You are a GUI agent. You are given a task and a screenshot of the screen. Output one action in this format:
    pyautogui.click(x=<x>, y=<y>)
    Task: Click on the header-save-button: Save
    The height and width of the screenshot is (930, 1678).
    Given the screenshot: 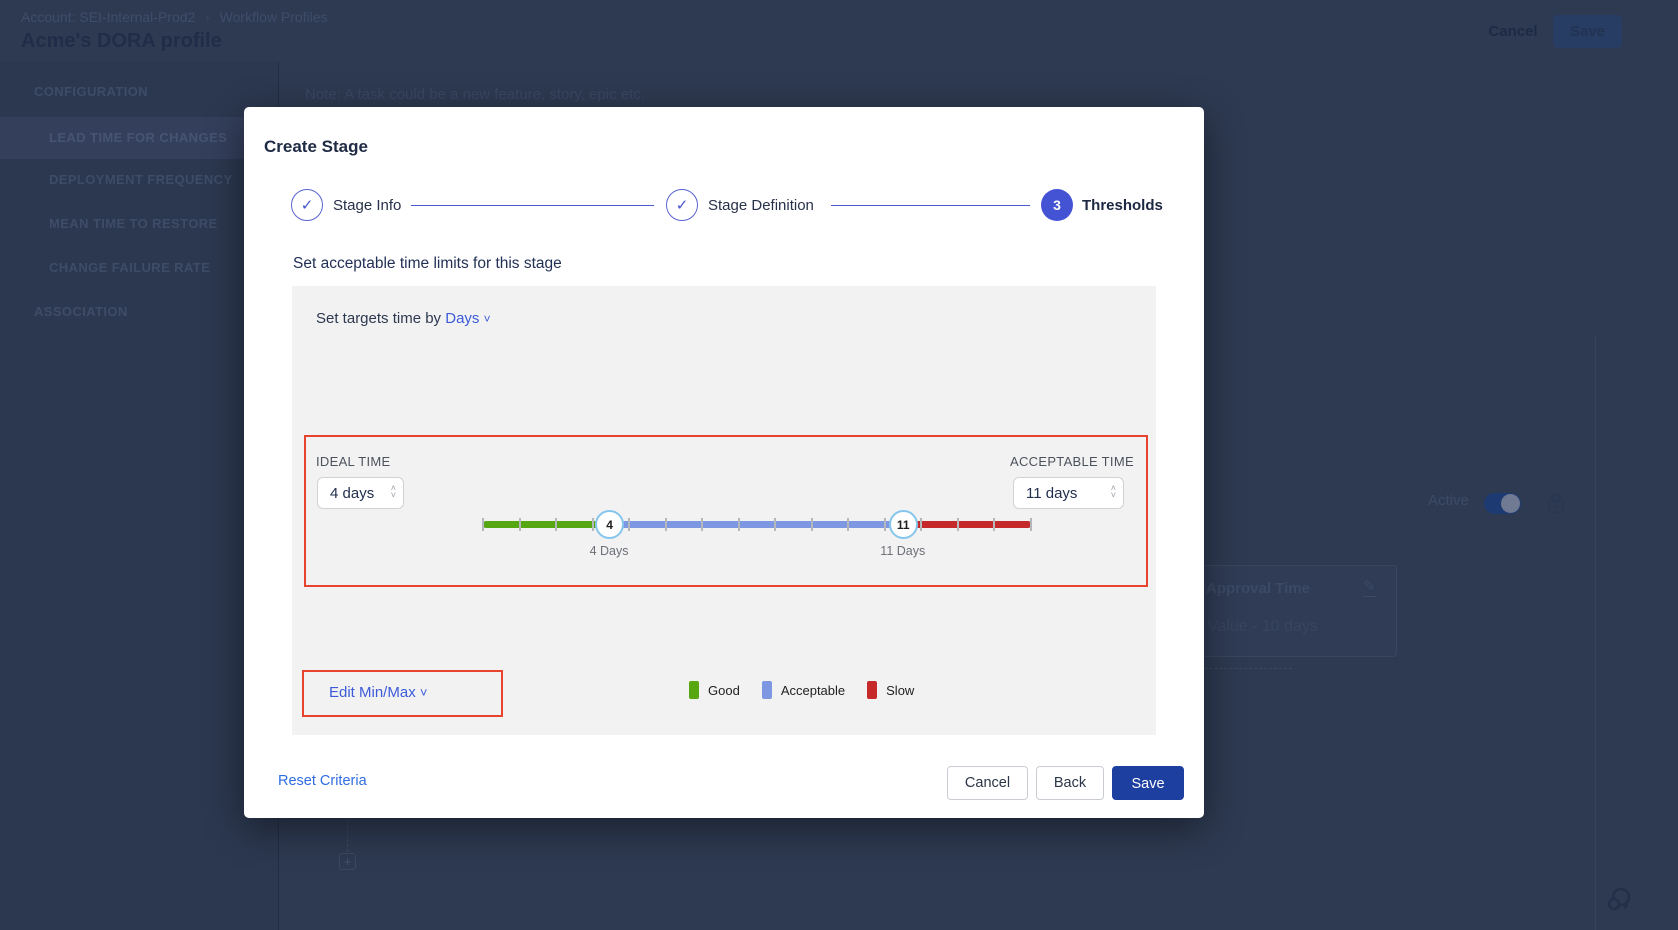 What is the action you would take?
    pyautogui.click(x=1587, y=31)
    